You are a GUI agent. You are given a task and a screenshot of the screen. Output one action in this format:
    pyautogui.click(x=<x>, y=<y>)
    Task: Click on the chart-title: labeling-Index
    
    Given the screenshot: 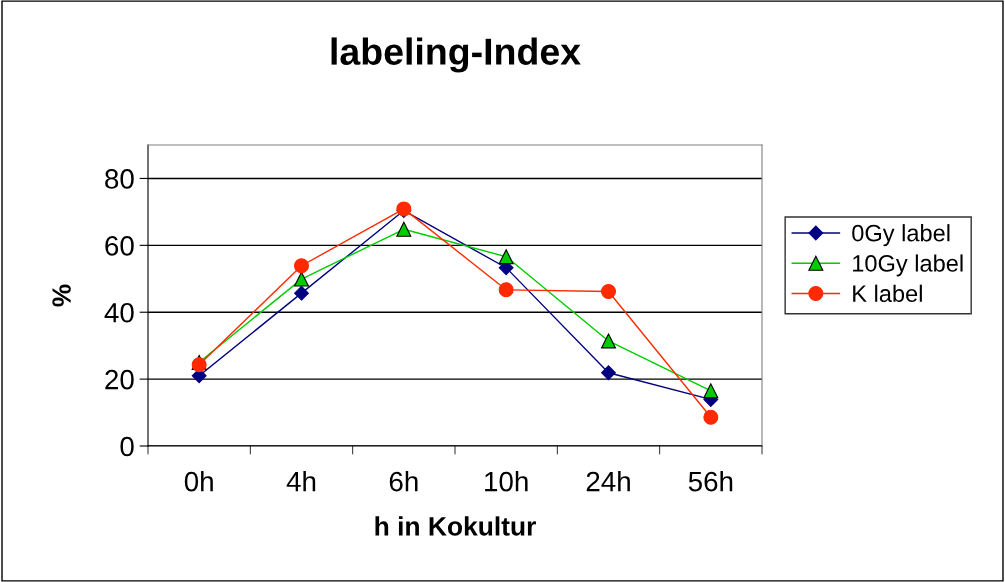 What is the action you would take?
    pyautogui.click(x=456, y=55)
    